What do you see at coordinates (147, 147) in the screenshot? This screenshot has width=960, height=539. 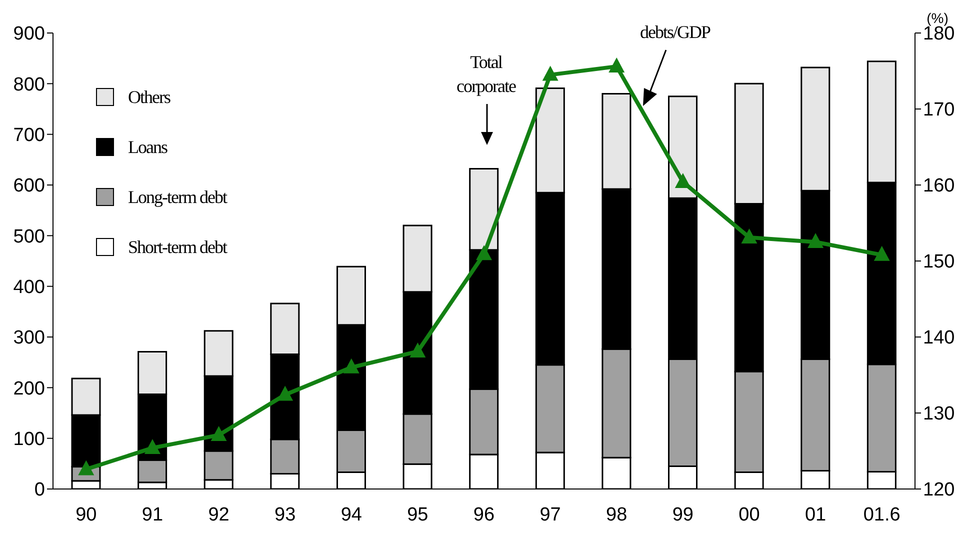 I see `legend-label: Loans` at bounding box center [147, 147].